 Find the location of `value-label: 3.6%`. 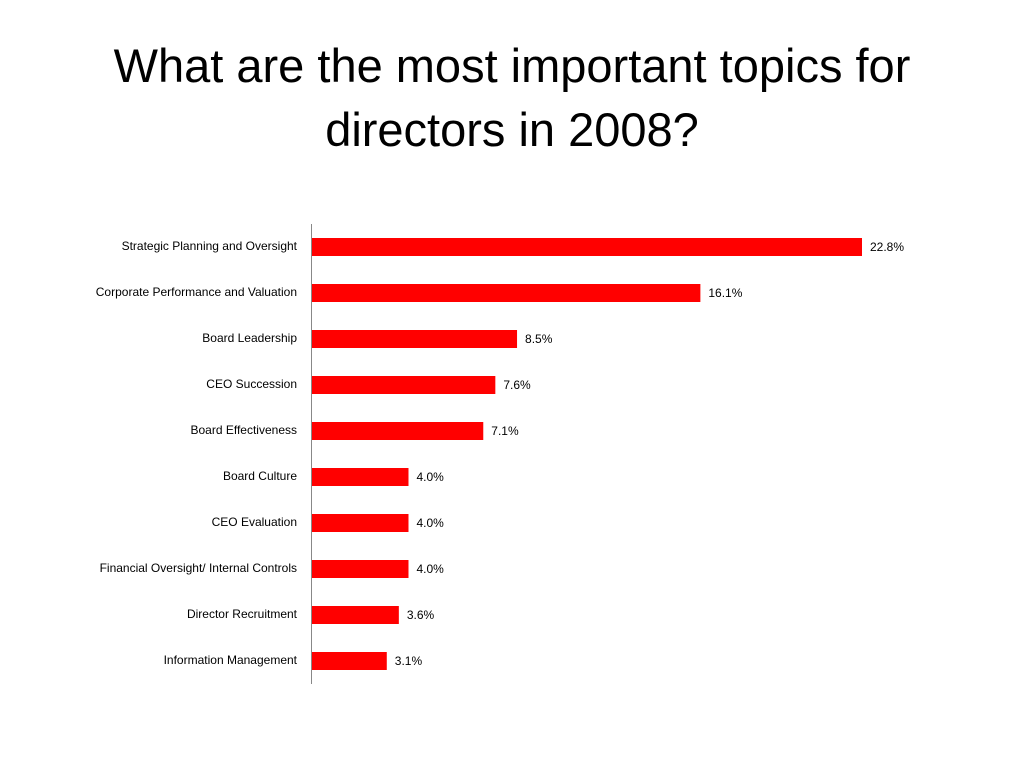

value-label: 3.6% is located at coordinates (421, 615).